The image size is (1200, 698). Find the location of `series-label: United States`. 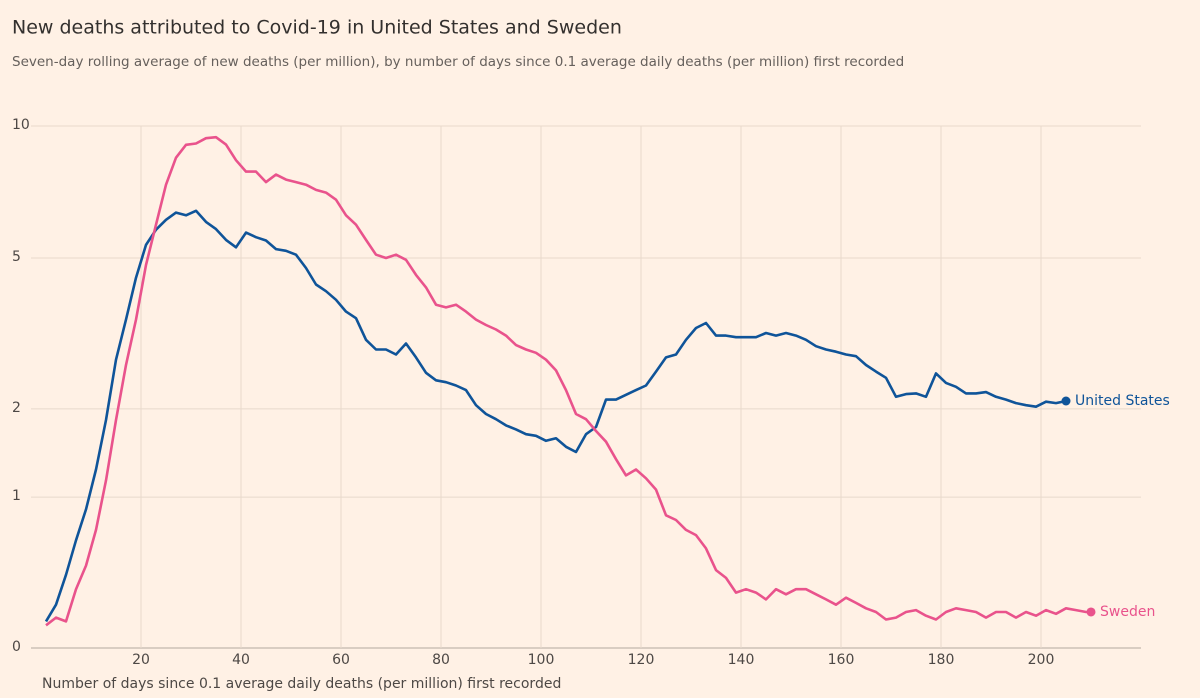

series-label: United States is located at coordinates (1122, 401).